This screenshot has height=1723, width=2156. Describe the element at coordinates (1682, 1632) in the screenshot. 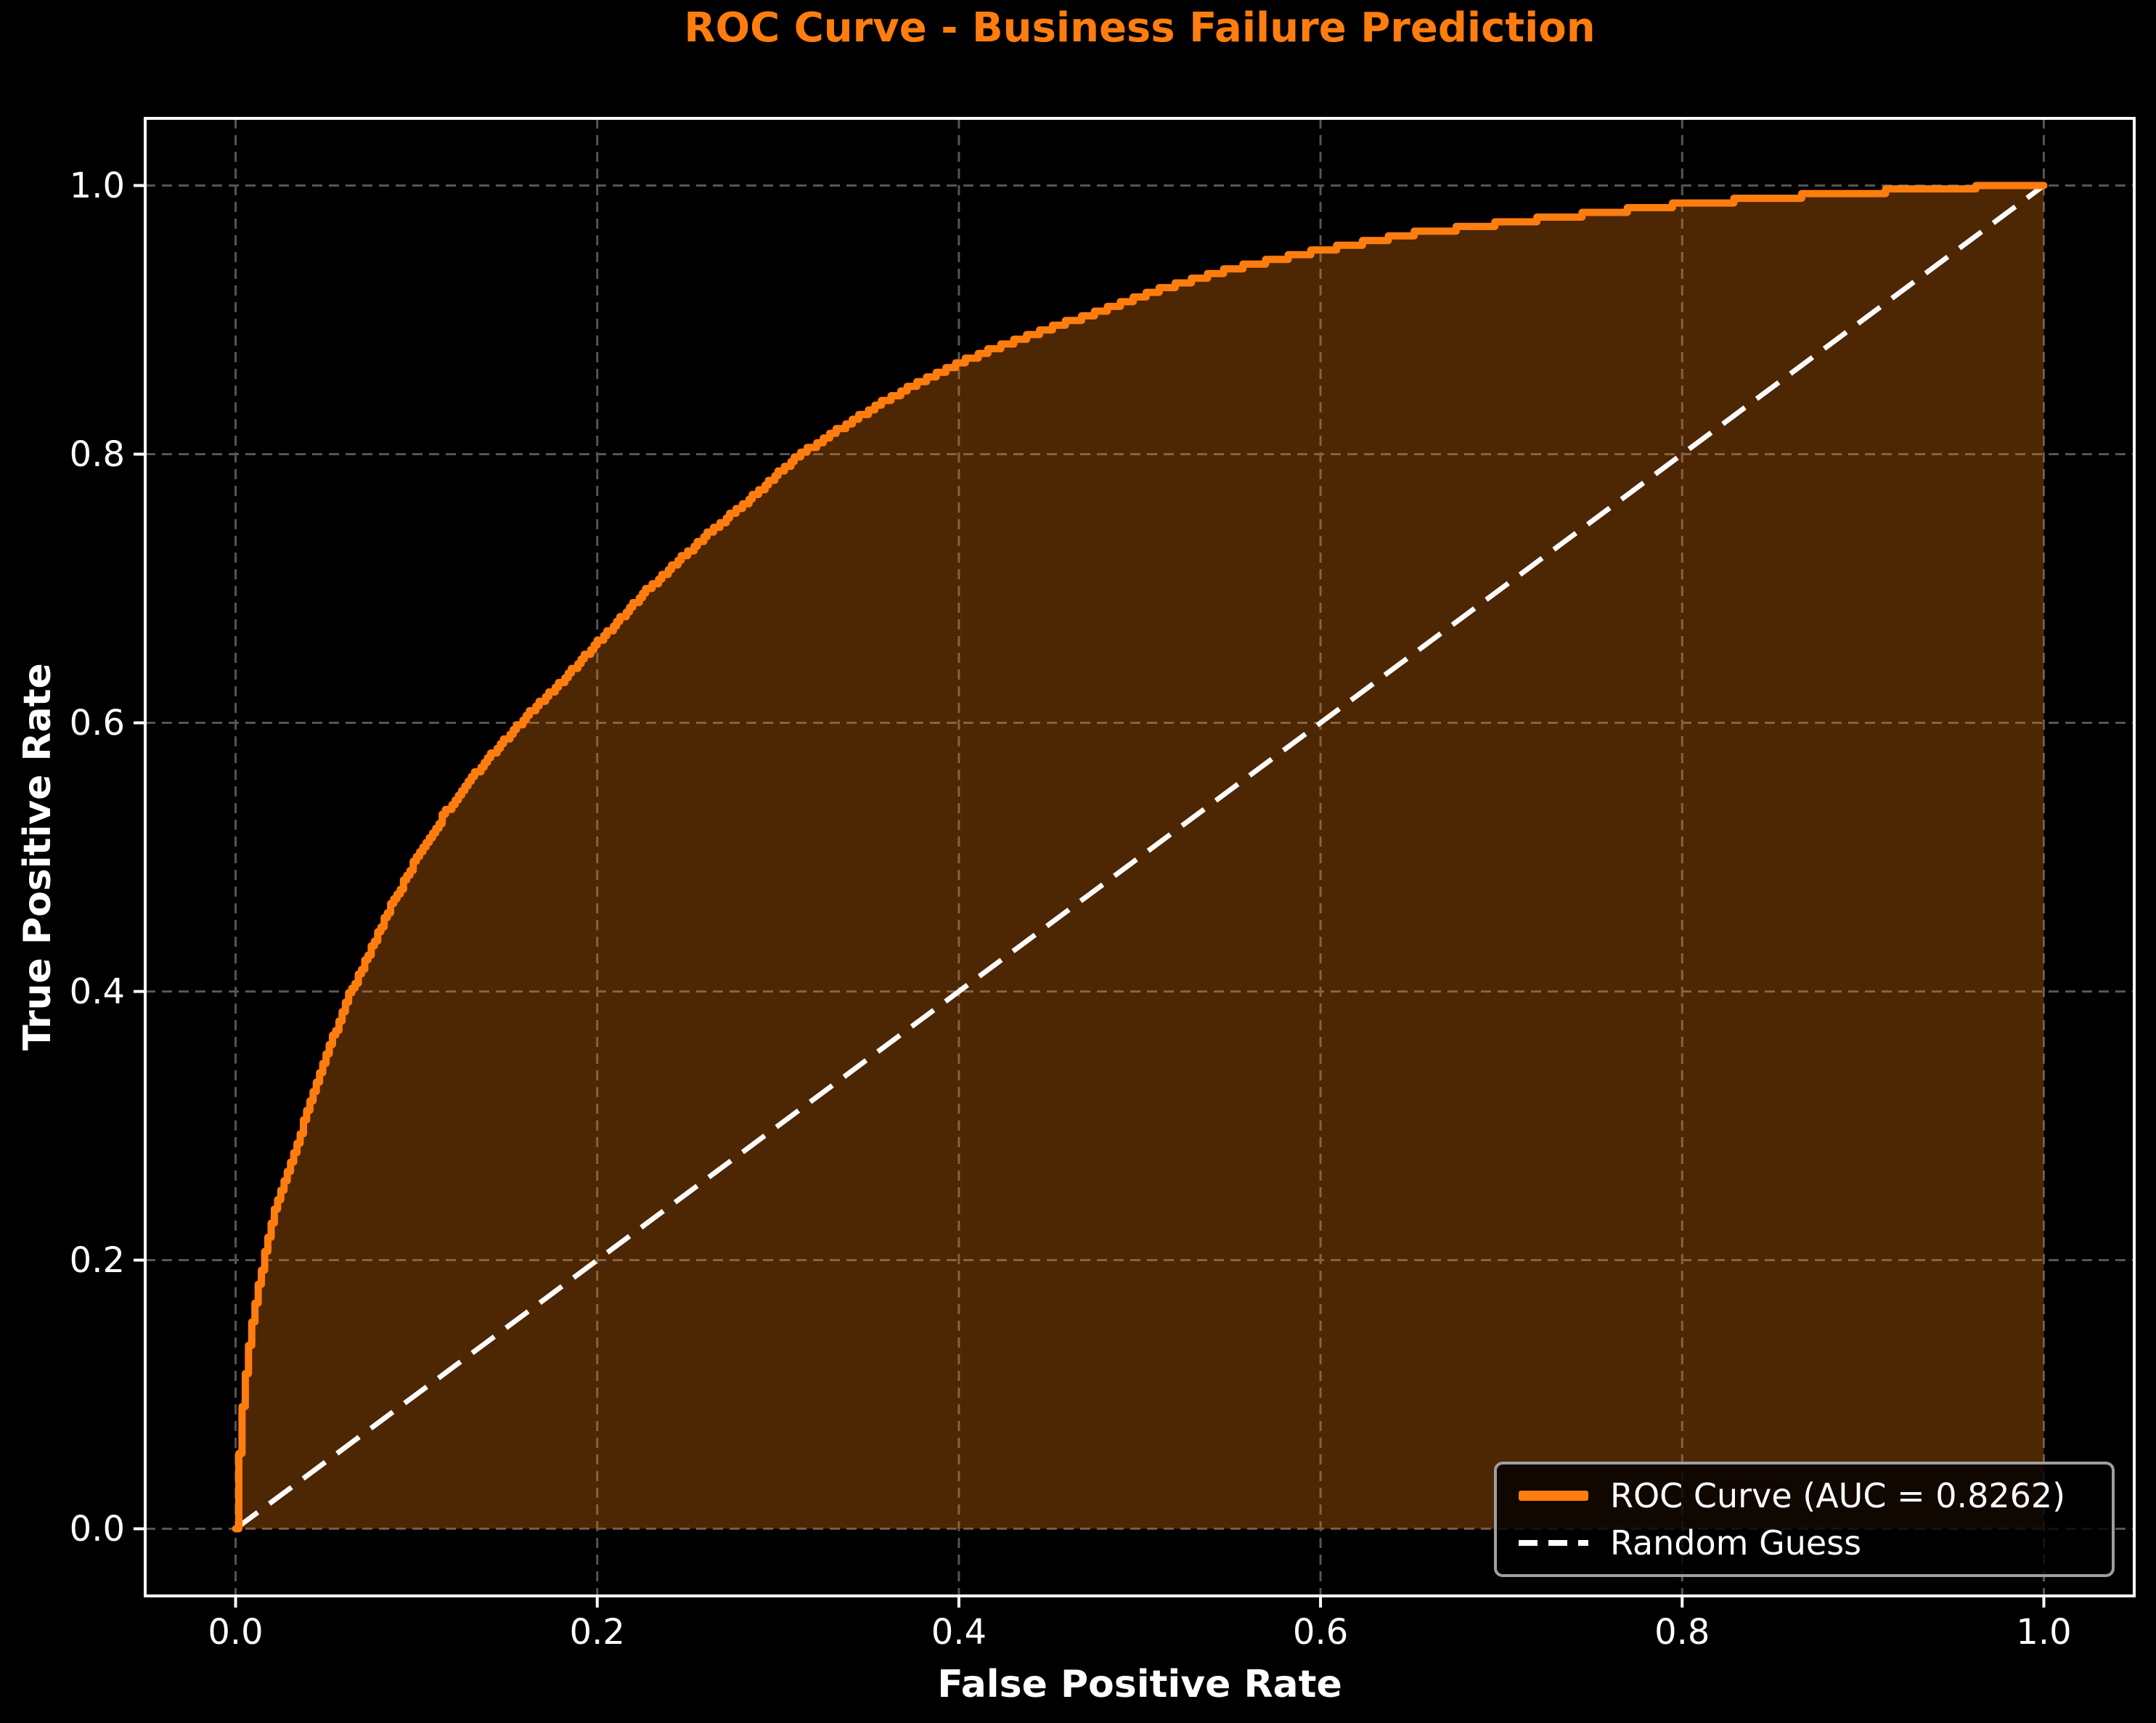

I see `x-tick-label: 0.8` at that location.